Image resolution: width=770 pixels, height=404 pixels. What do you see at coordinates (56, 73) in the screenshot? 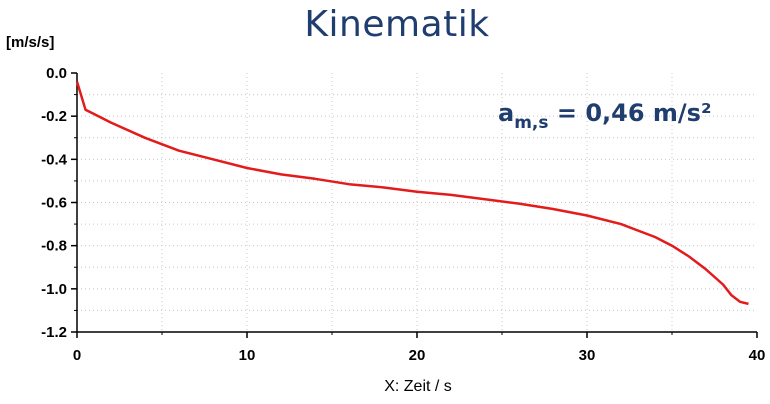
I see `y-tick-label: 0.0` at bounding box center [56, 73].